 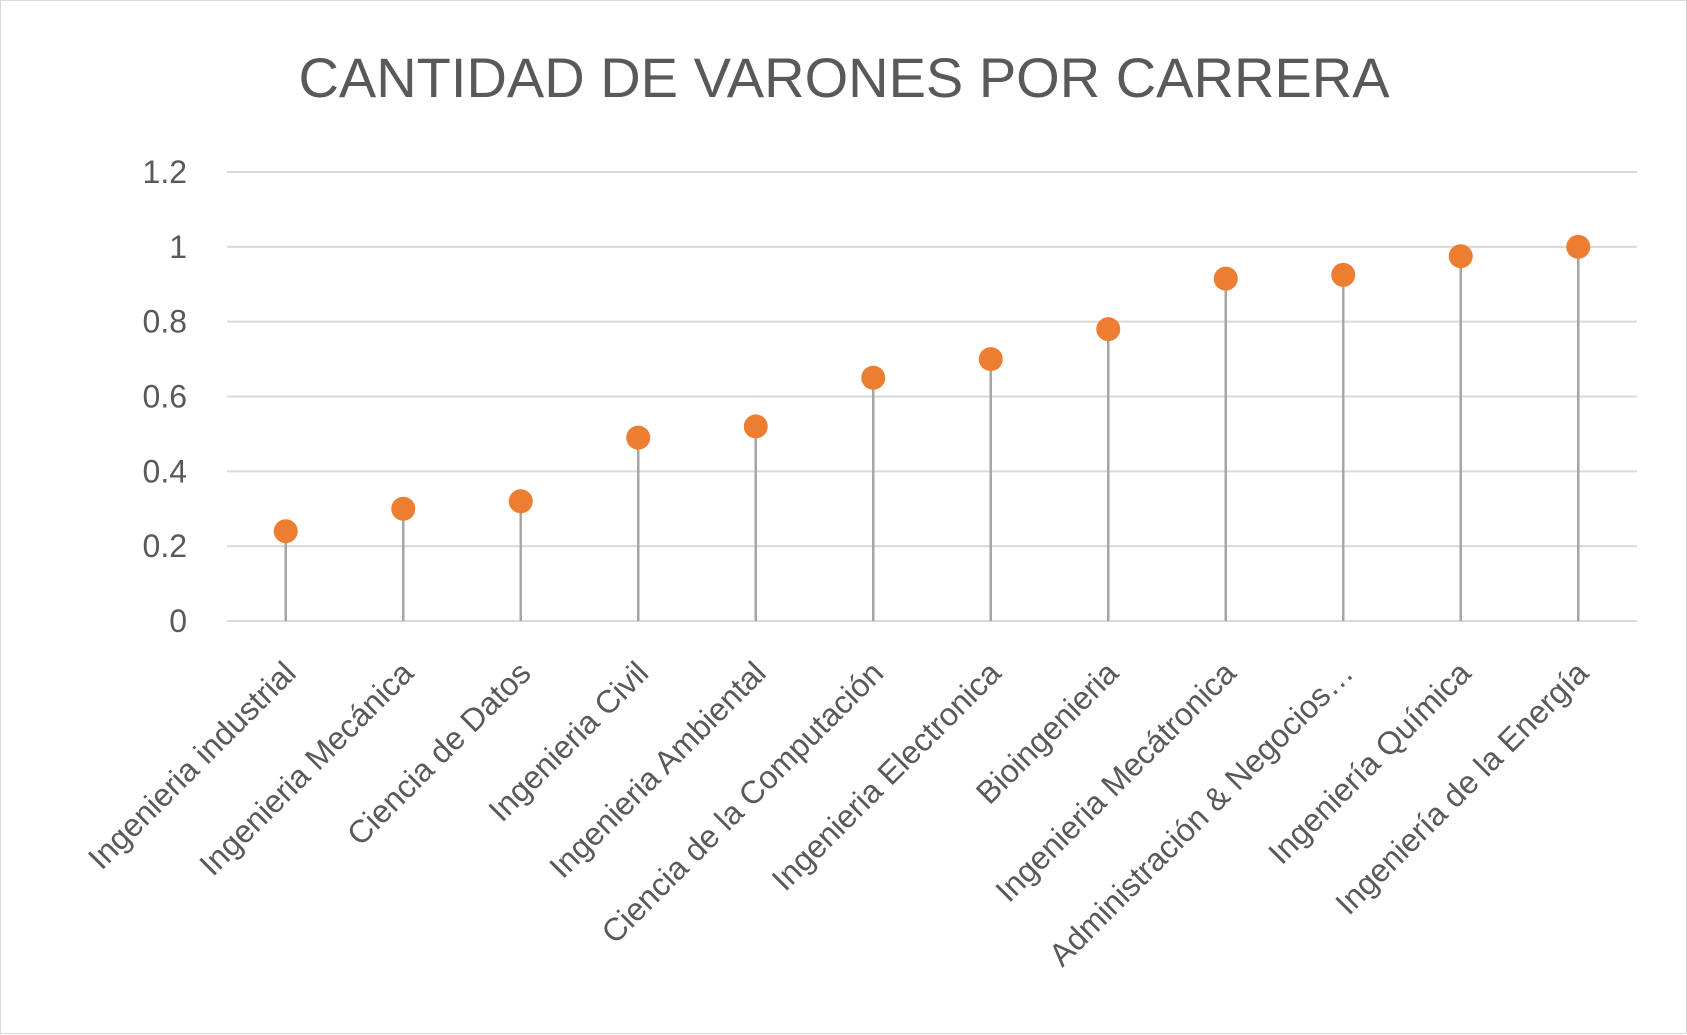 I want to click on y-tick-label: 1, so click(x=178, y=247).